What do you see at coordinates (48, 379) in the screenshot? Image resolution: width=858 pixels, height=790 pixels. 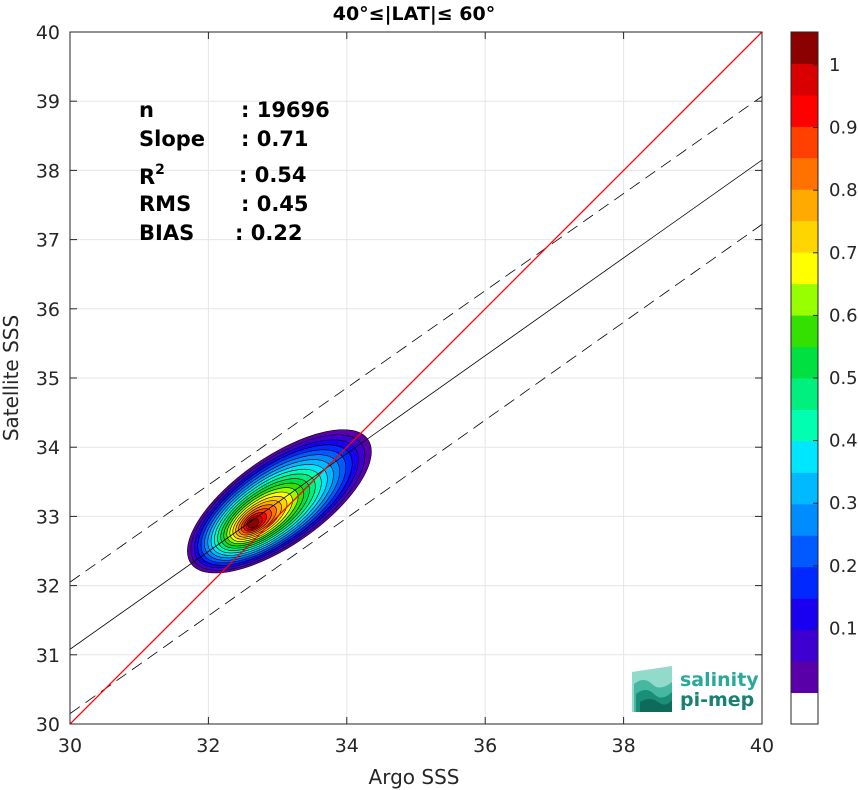 I see `y-tick-label: 35` at bounding box center [48, 379].